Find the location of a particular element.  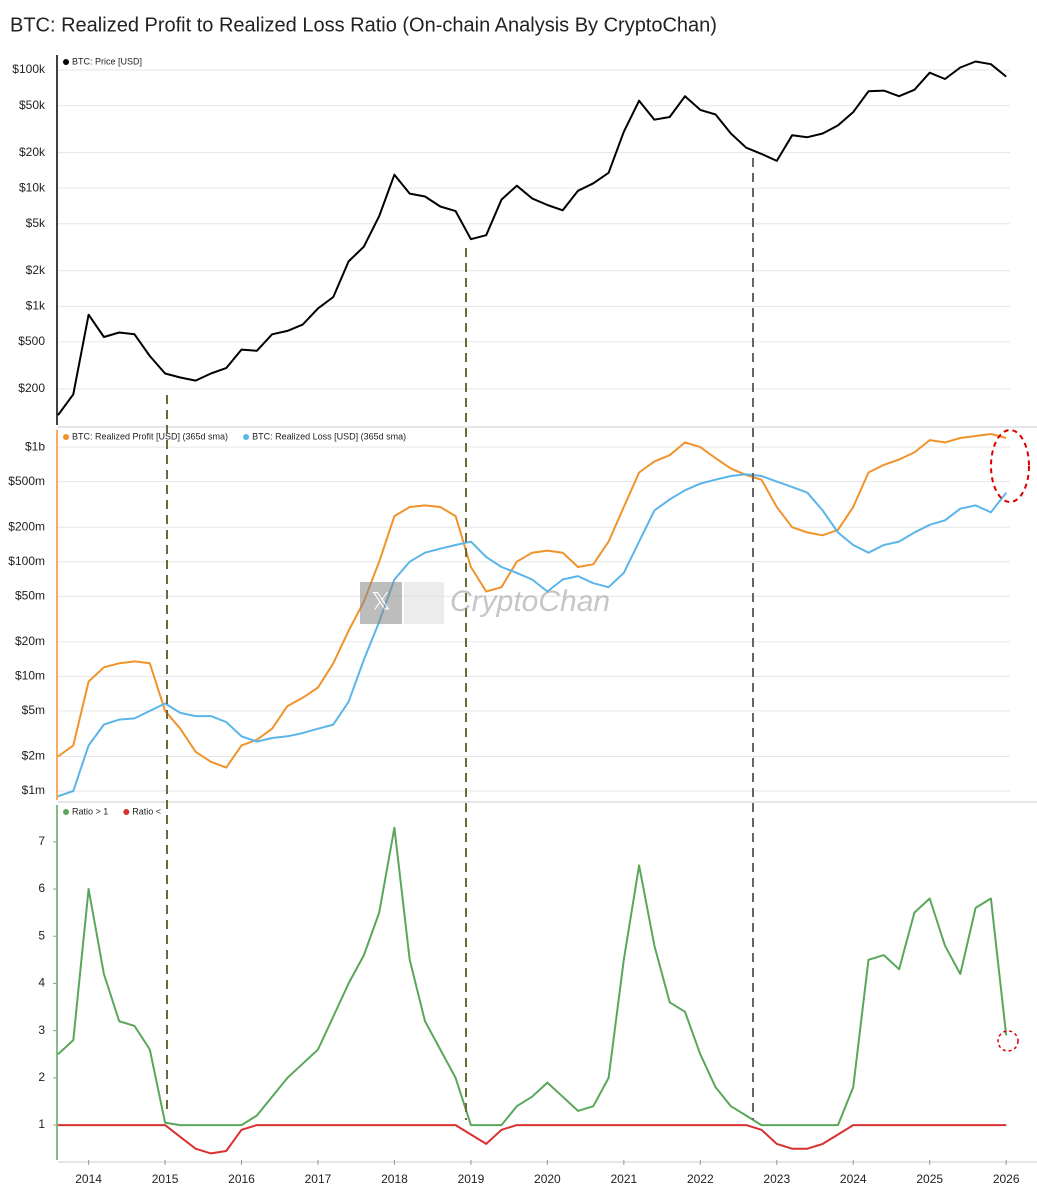

legend-label: Ratio > 1 is located at coordinates (90, 811).